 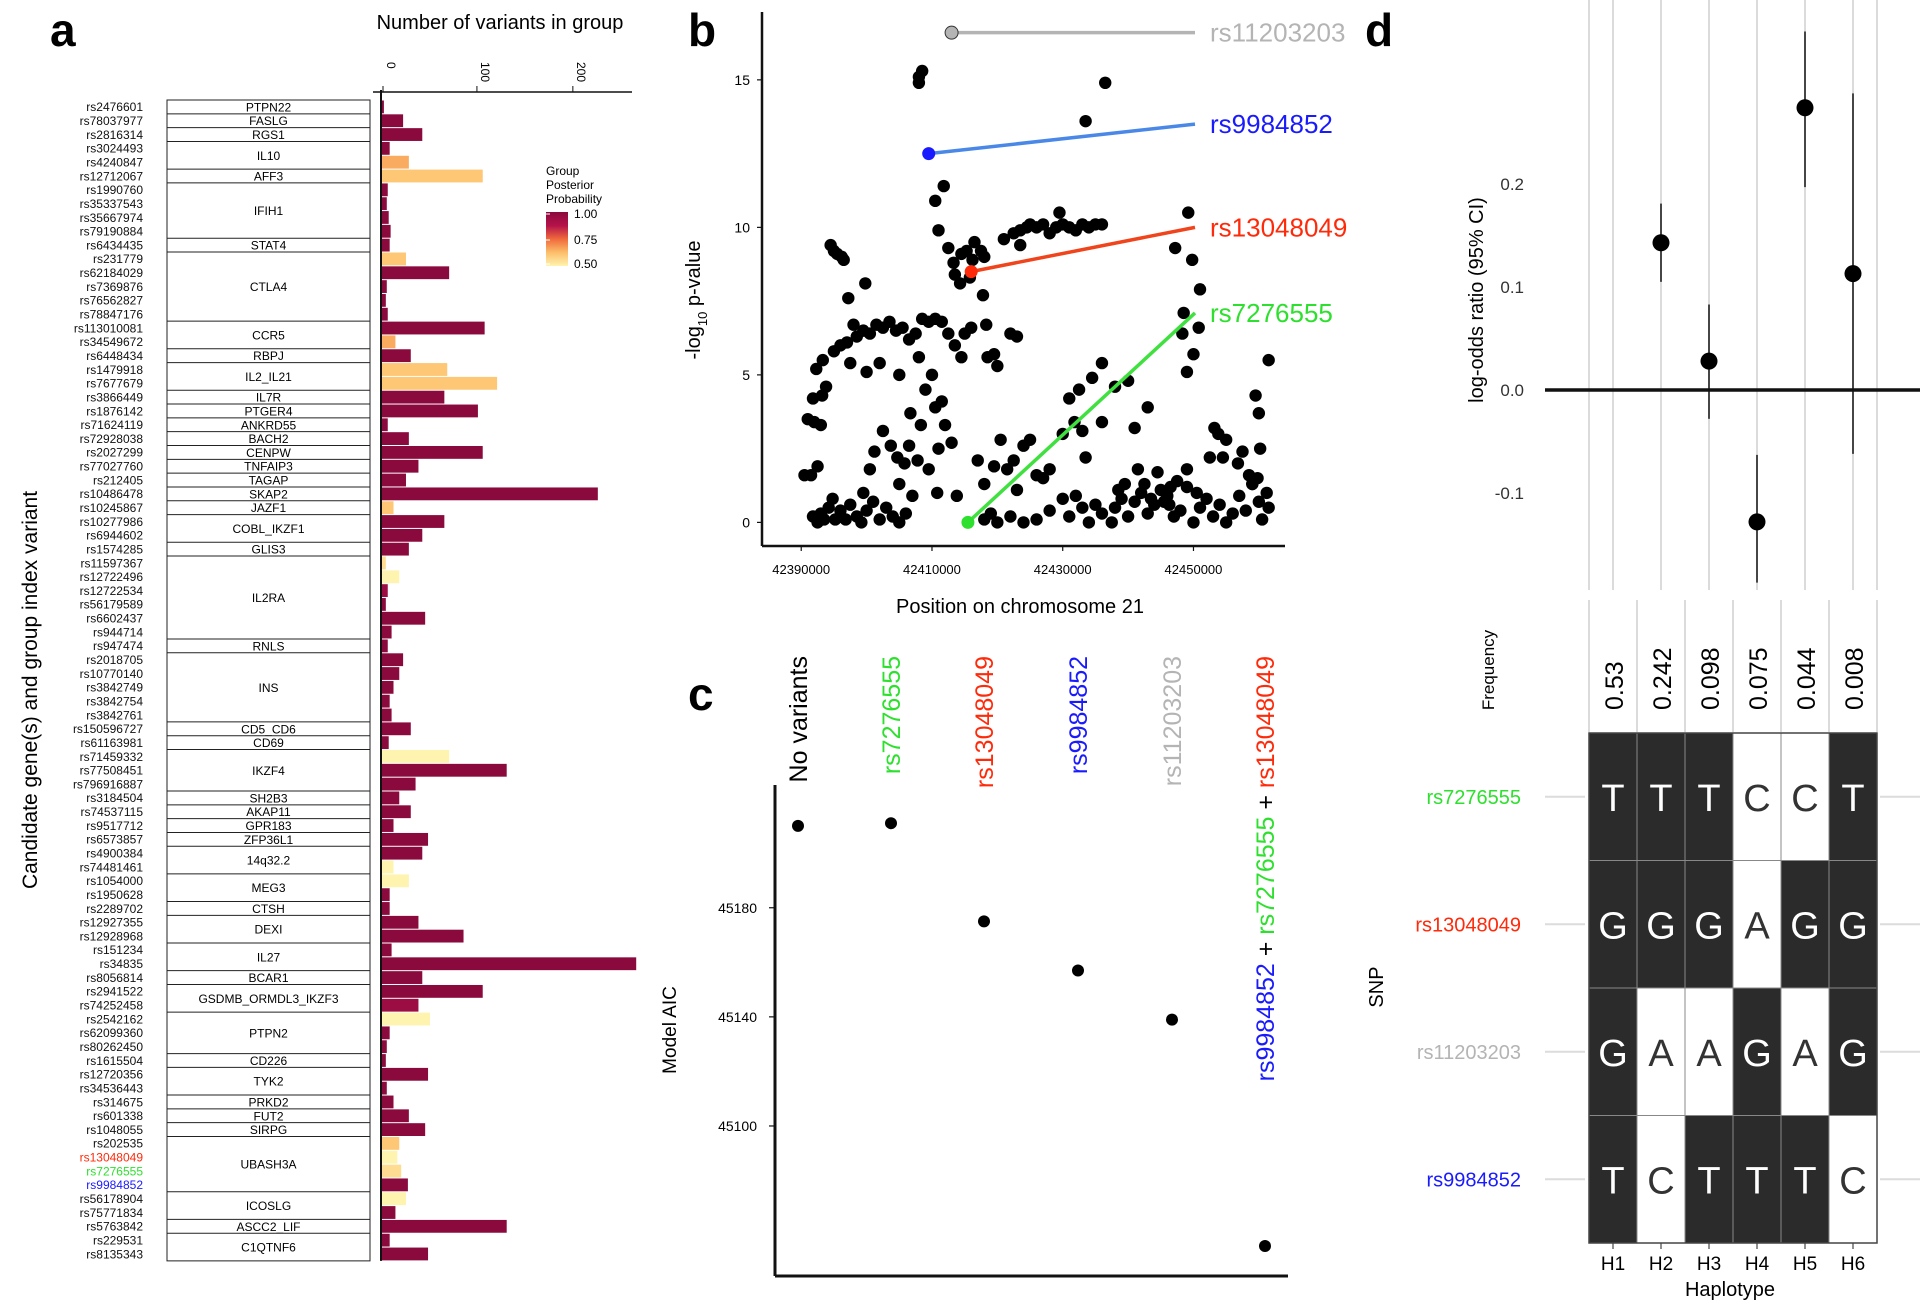 I want to click on panel-label-c: c, so click(x=701, y=694).